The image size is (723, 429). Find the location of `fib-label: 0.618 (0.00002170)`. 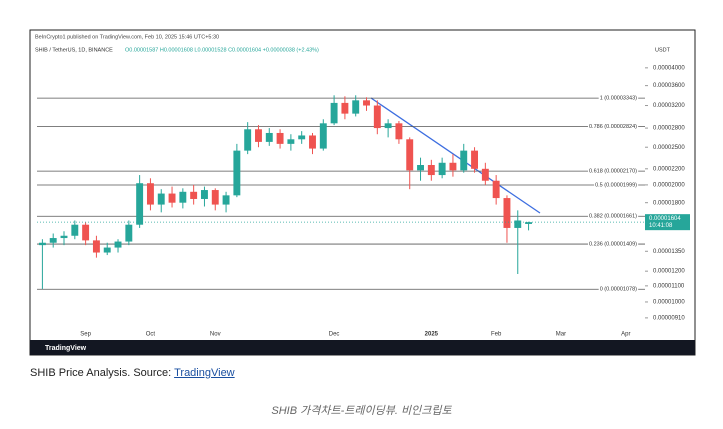

fib-label: 0.618 (0.00002170) is located at coordinates (613, 172).